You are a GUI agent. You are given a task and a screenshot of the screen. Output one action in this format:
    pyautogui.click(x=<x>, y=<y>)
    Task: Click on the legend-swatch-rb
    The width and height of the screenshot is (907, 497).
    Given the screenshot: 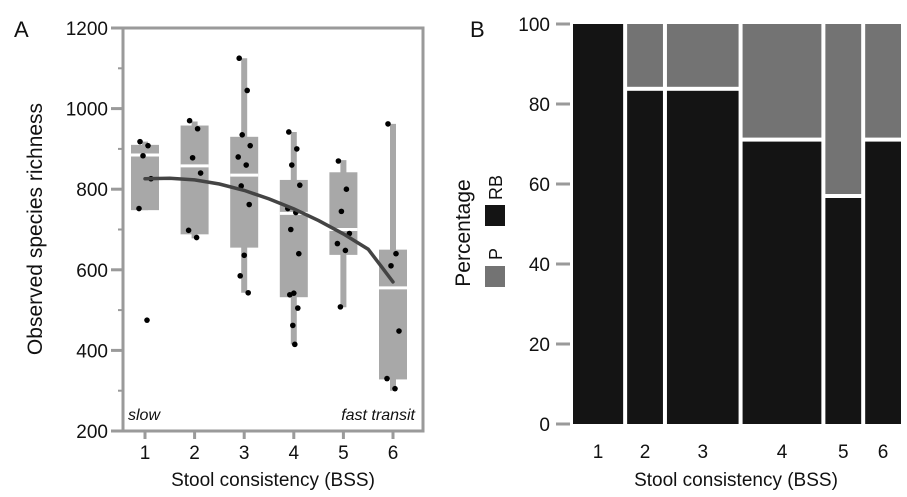 What is the action you would take?
    pyautogui.click(x=495, y=215)
    